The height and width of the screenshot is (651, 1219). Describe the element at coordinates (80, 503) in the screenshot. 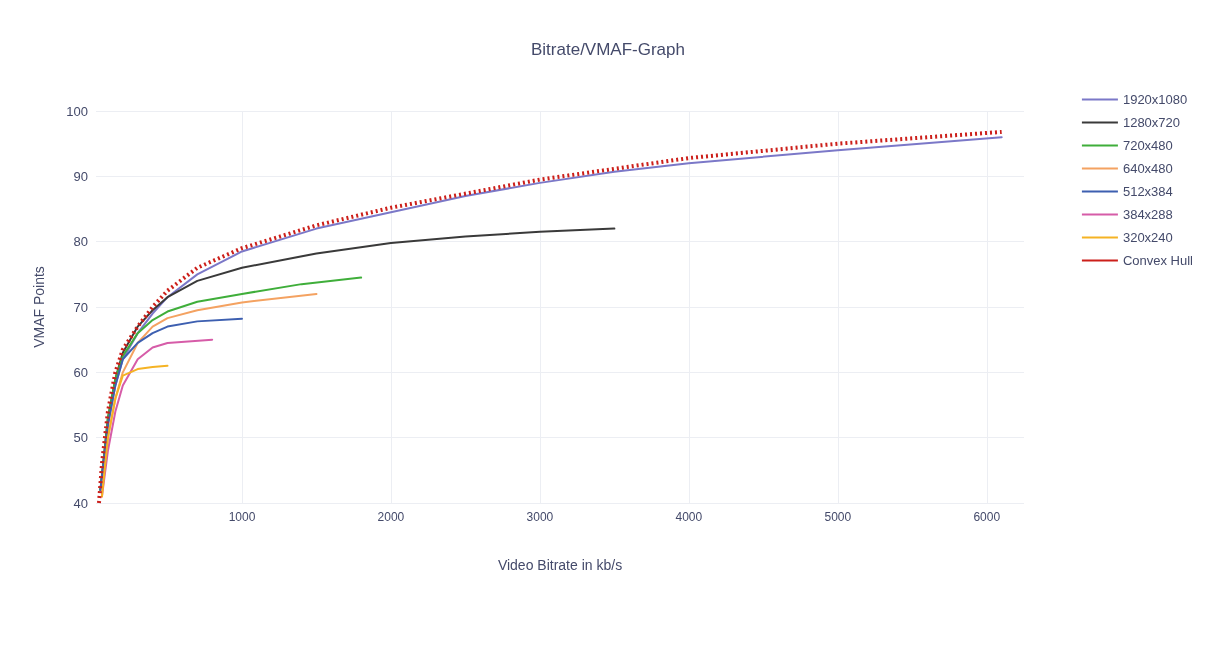

I see `y-tick-label: 40` at that location.